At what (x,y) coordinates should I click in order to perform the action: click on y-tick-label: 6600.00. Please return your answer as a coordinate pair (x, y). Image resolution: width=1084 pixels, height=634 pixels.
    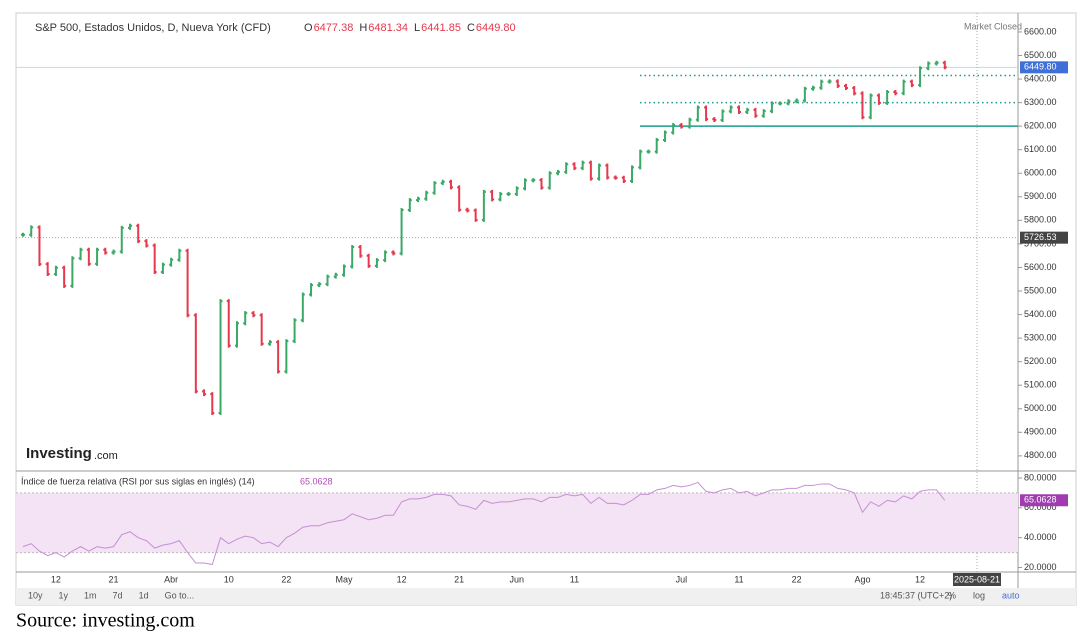
    Looking at the image, I should click on (1040, 31).